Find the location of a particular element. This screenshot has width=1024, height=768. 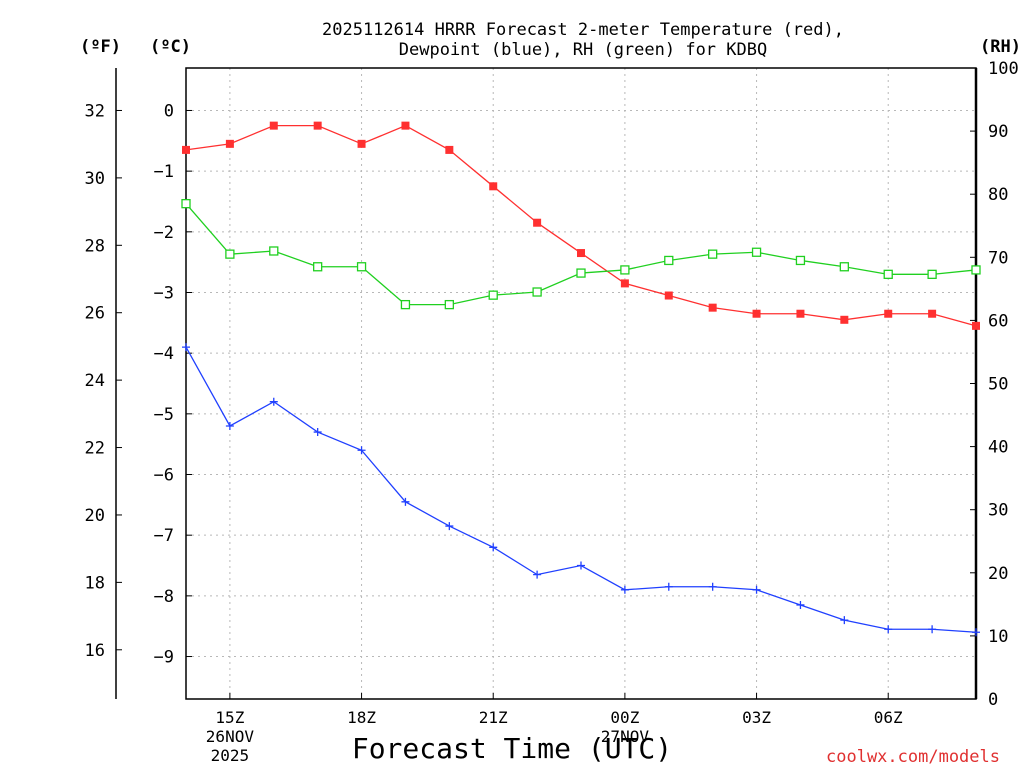

fahrenheit-tick-label: 24 is located at coordinates (95, 381).